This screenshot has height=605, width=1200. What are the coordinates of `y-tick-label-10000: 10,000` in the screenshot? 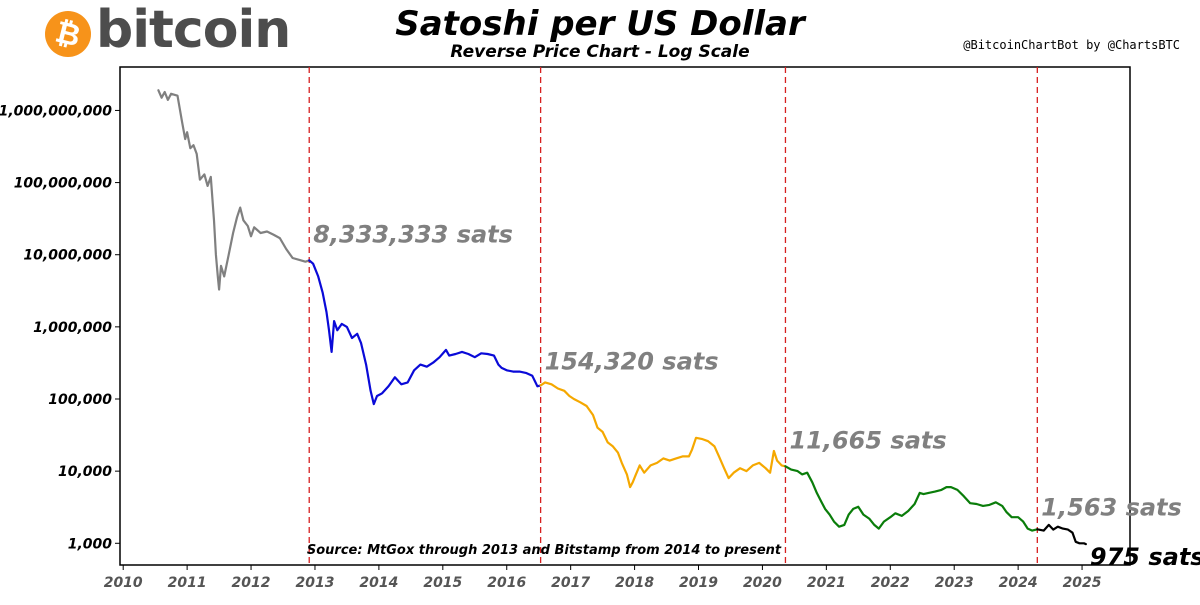 It's located at (85, 472).